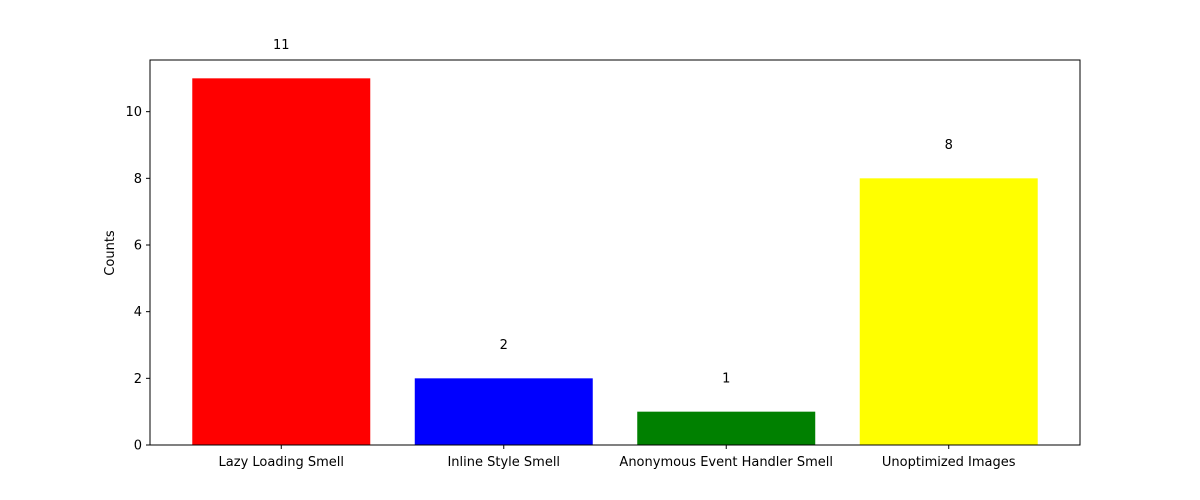  Describe the element at coordinates (138, 446) in the screenshot. I see `y-tick-label-0: 0` at that location.